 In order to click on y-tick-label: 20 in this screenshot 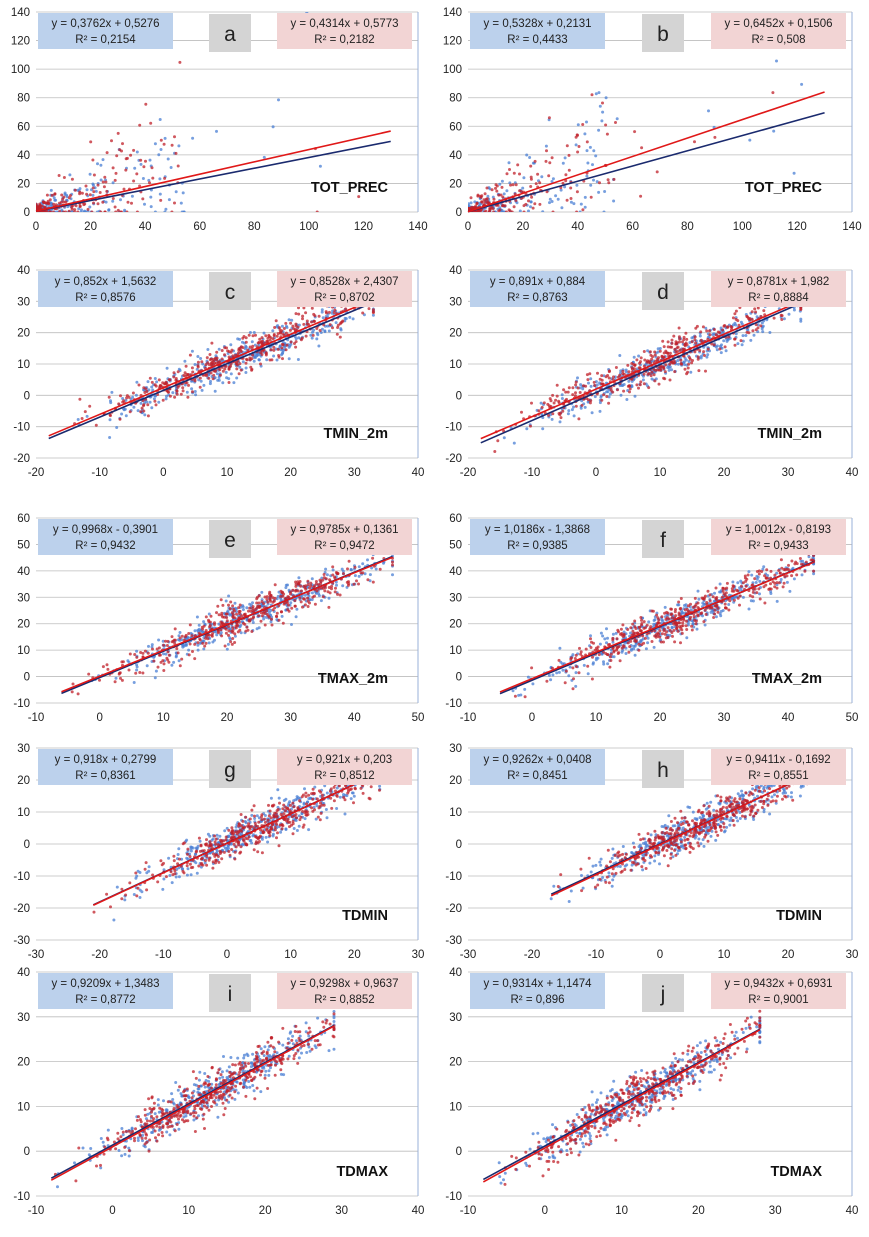, I will do `click(23, 625)`.